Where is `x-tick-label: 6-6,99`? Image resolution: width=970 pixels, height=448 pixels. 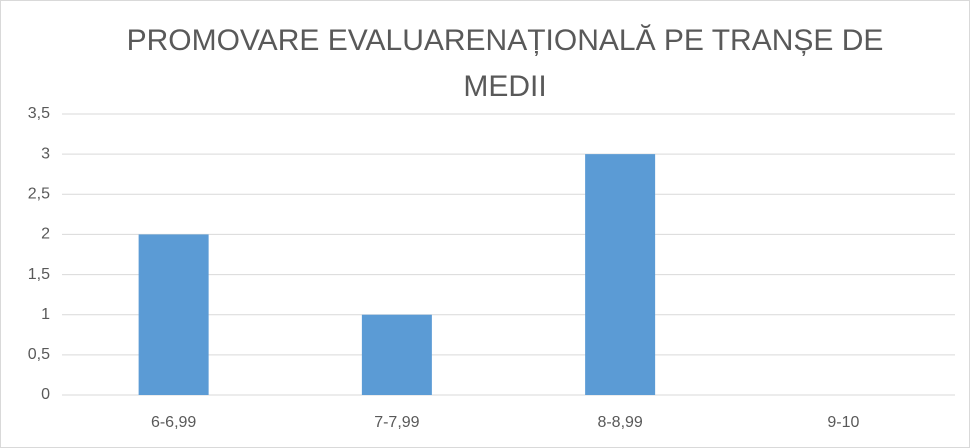 x-tick-label: 6-6,99 is located at coordinates (173, 422).